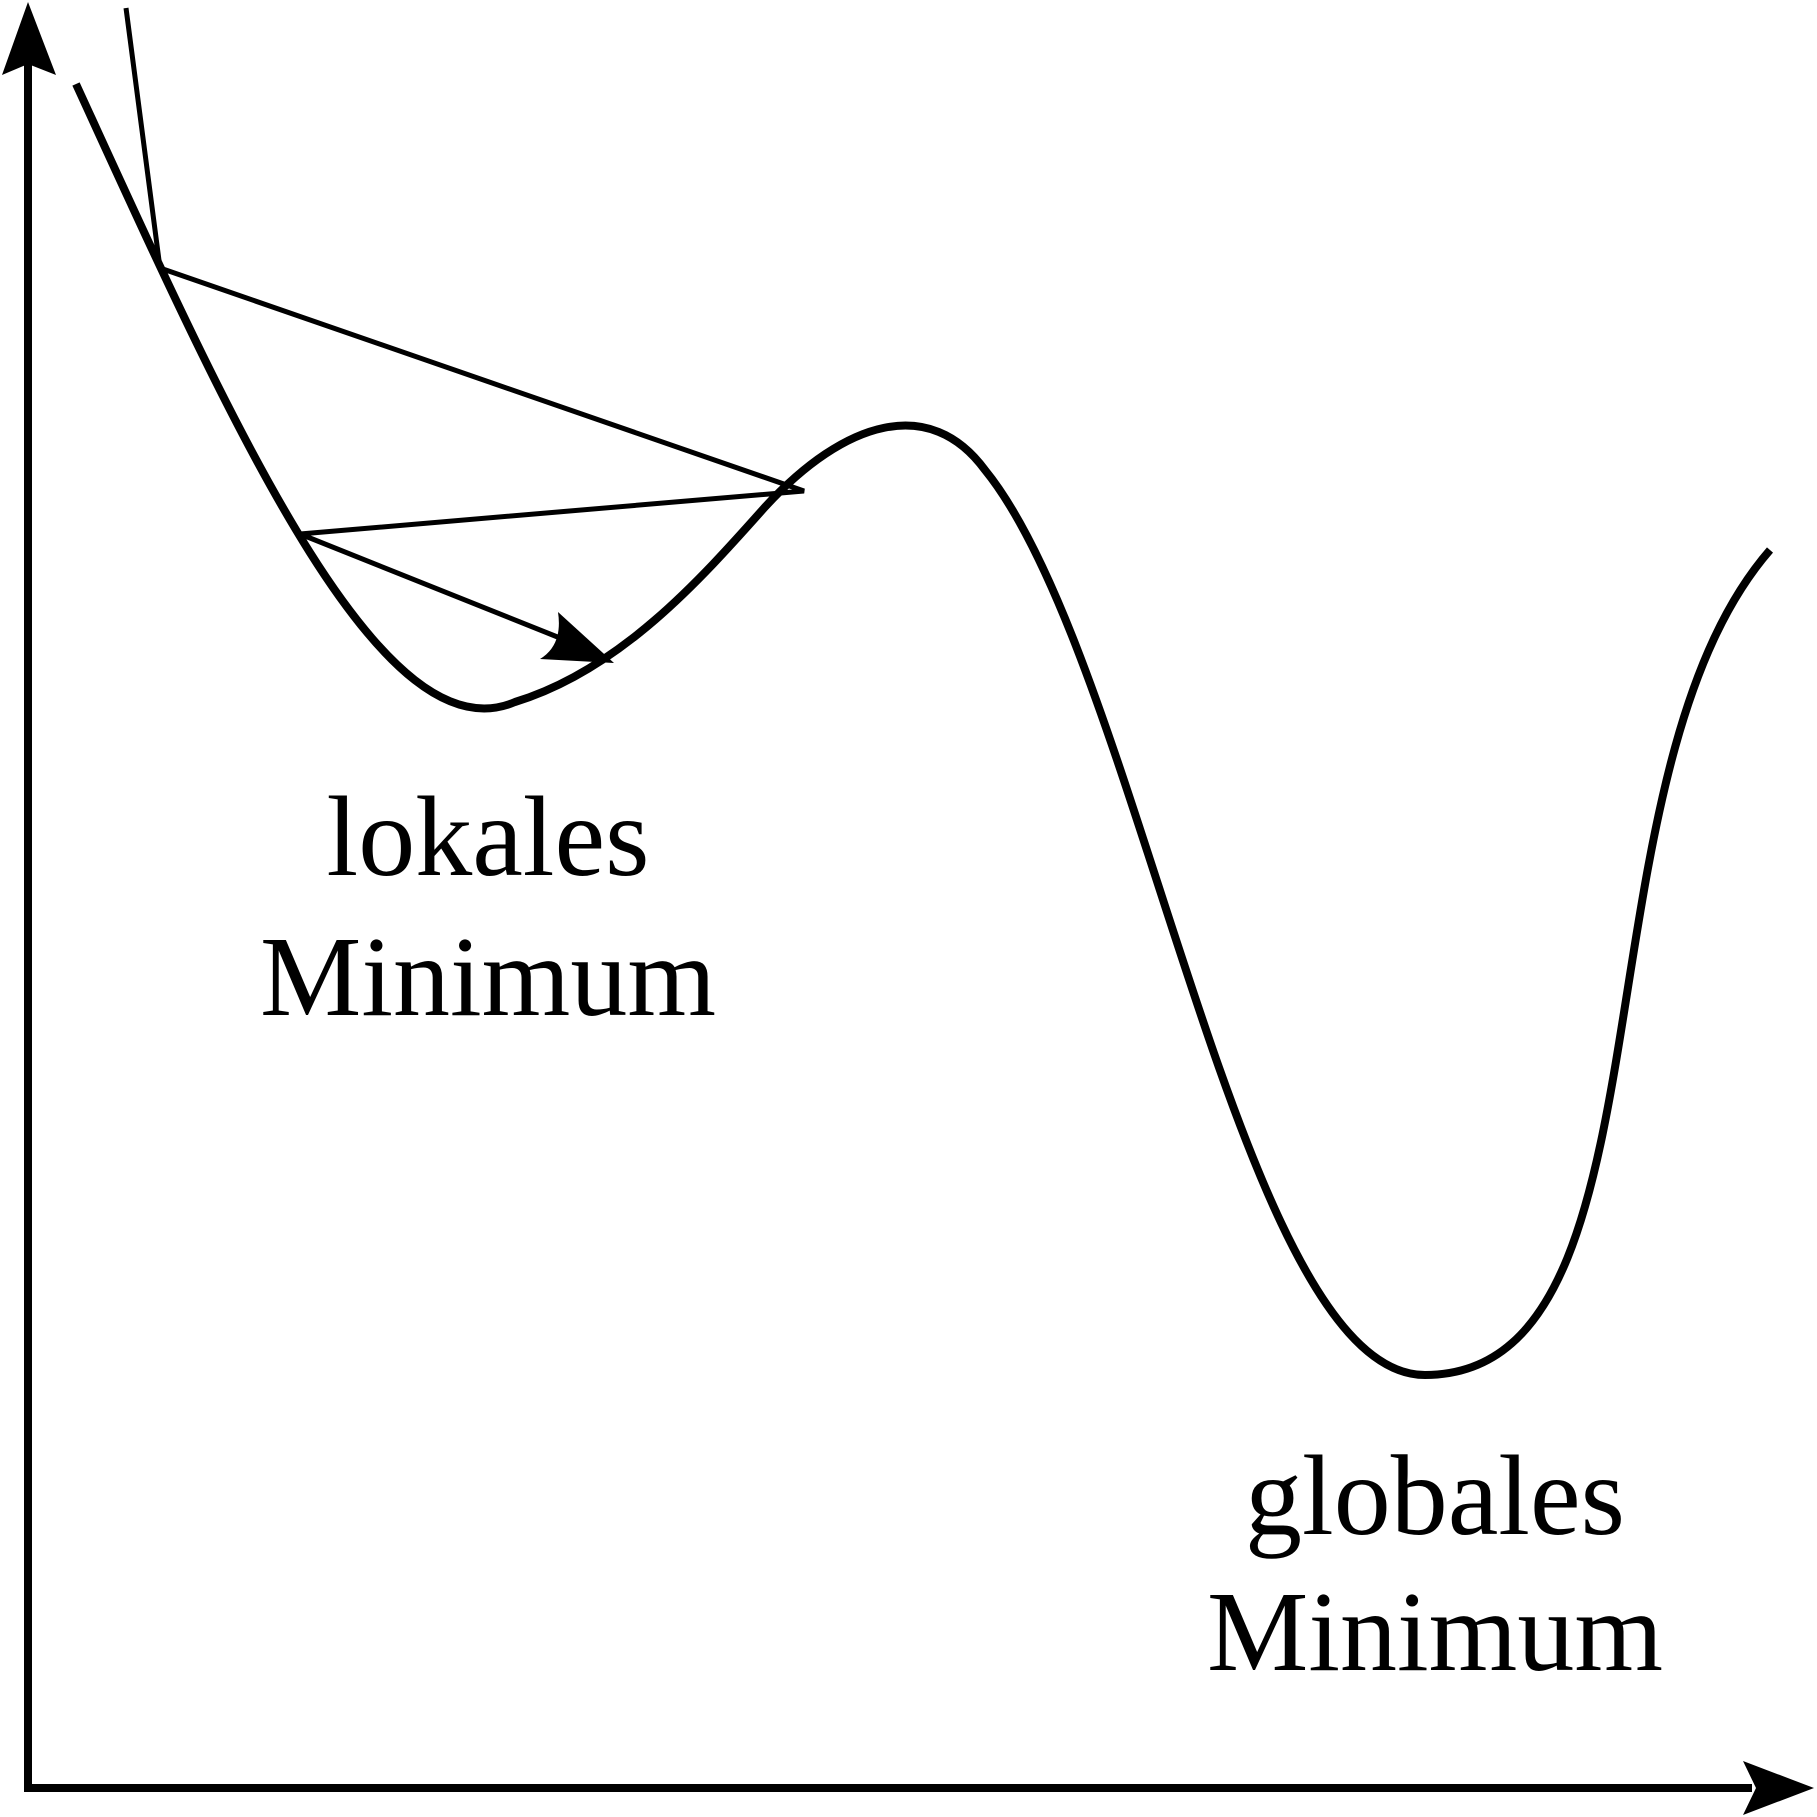 The image size is (1817, 1817). Describe the element at coordinates (577, 637) in the screenshot. I see `descent-arrowhead` at that location.